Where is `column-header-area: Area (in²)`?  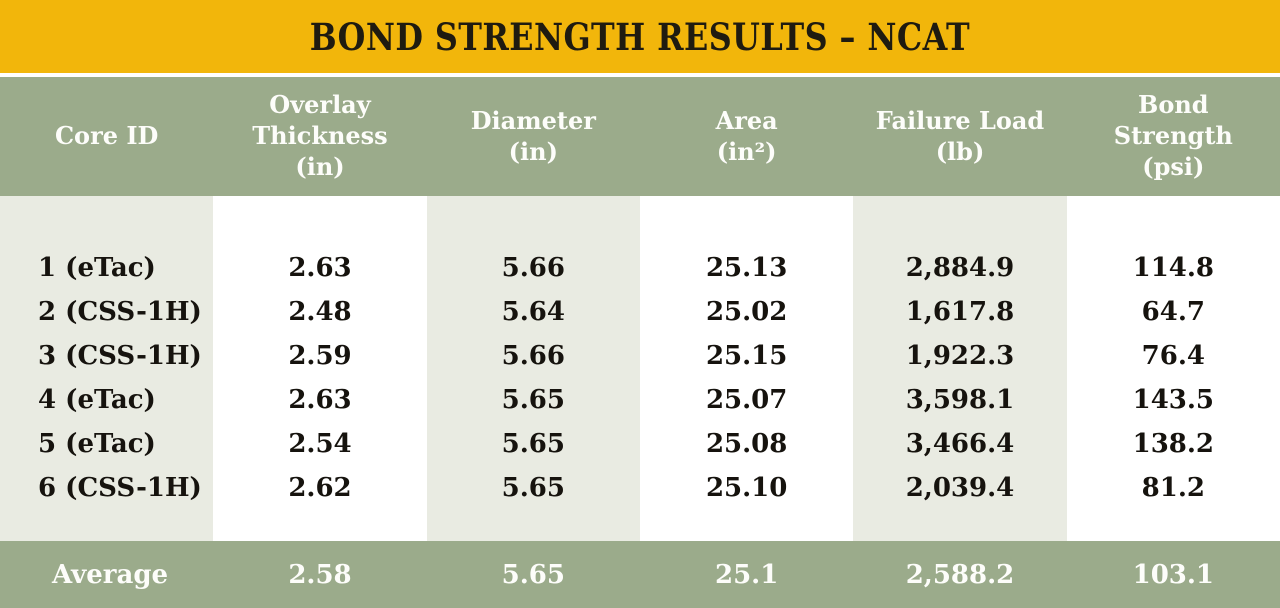
column-header-area: Area (in²) is located at coordinates (746, 135).